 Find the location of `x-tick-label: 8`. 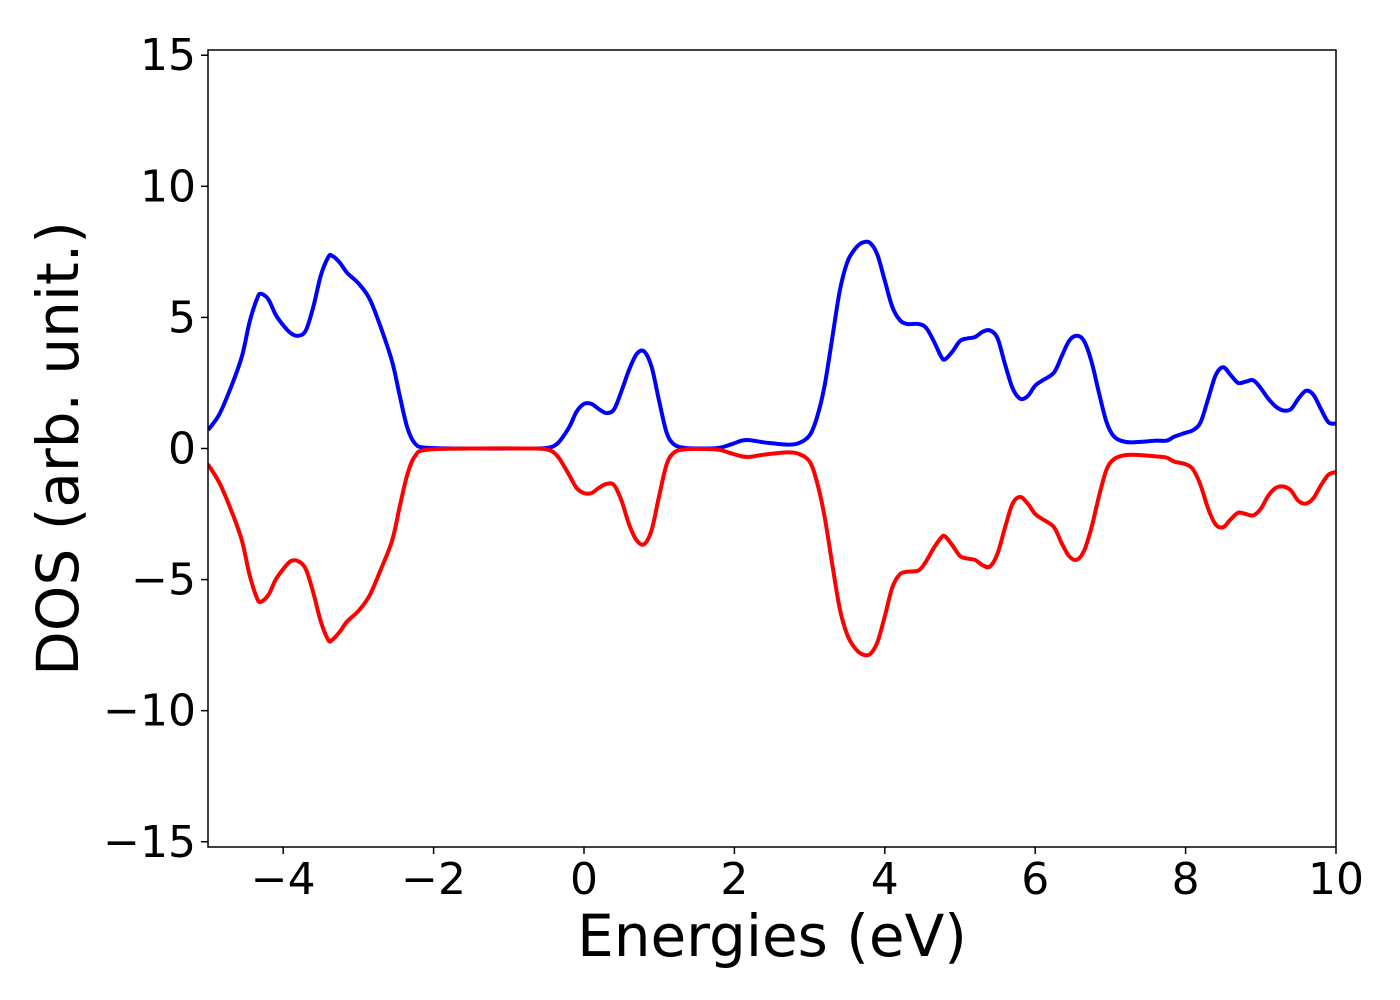

x-tick-label: 8 is located at coordinates (1186, 879).